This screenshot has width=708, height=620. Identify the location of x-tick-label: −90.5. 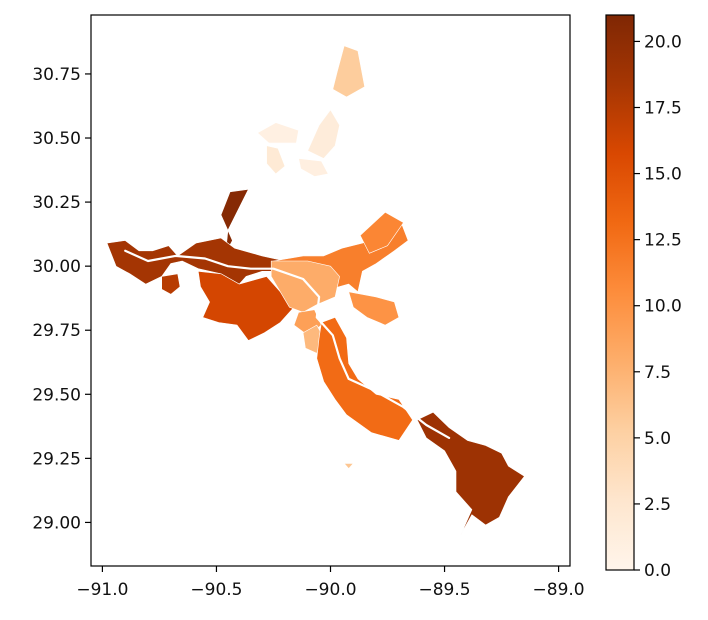
(216, 590).